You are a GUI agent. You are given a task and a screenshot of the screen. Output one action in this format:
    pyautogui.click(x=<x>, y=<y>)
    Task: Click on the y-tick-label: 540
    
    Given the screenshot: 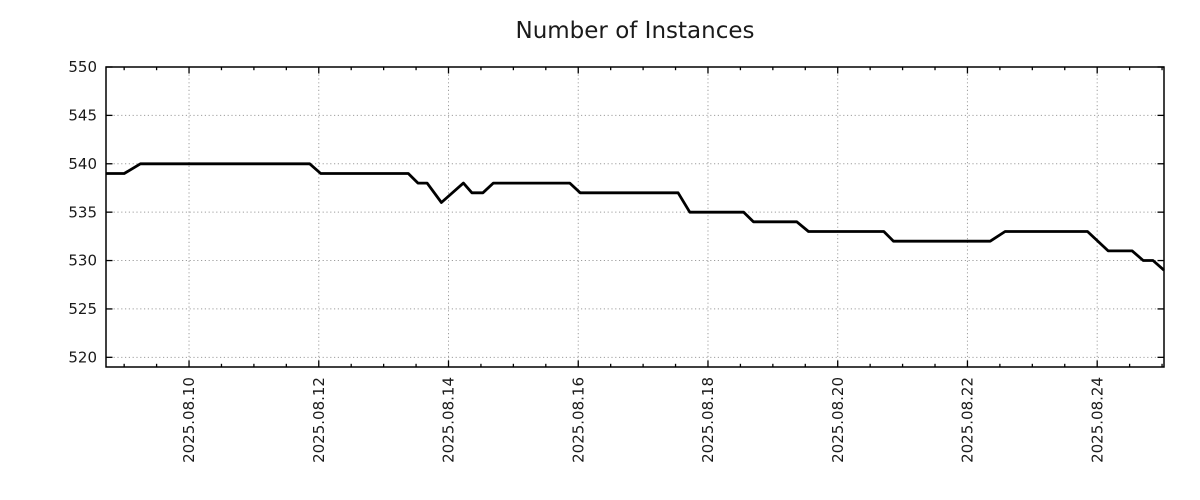 What is the action you would take?
    pyautogui.click(x=82, y=164)
    